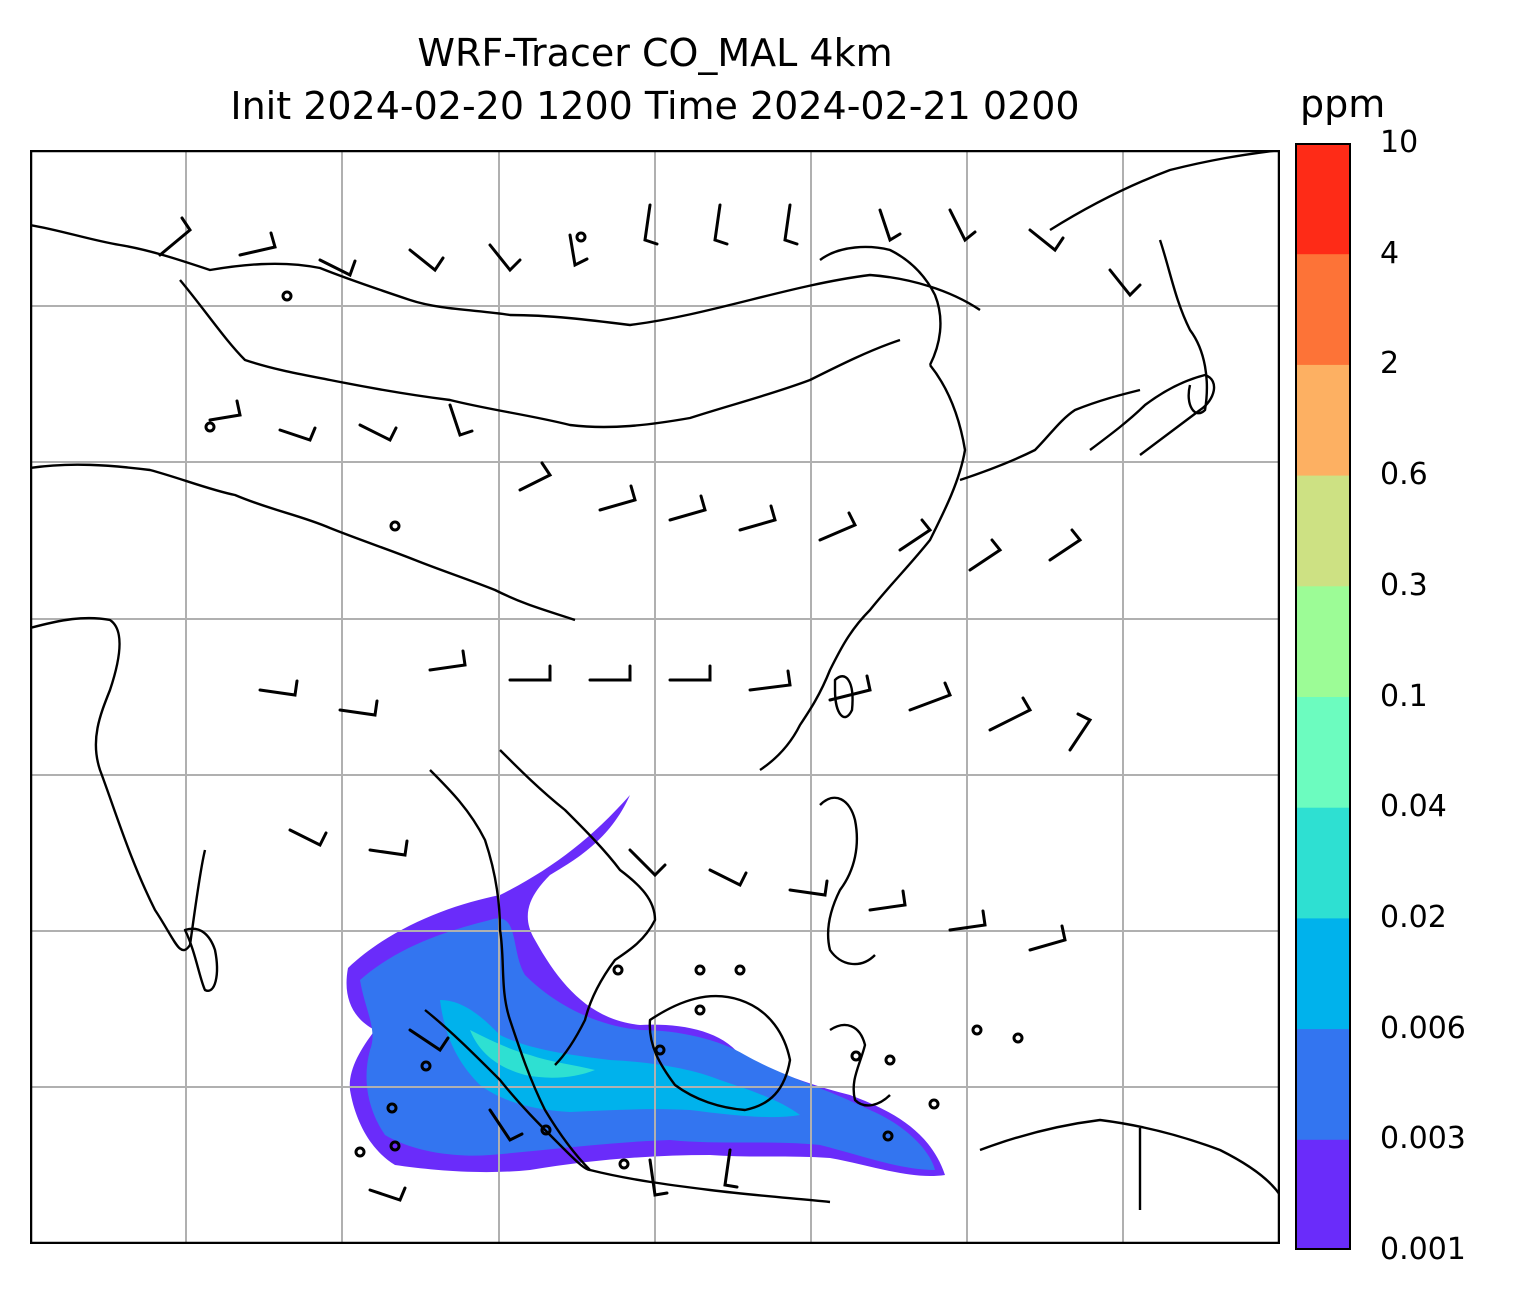  I want to click on colorbar, so click(1323, 696).